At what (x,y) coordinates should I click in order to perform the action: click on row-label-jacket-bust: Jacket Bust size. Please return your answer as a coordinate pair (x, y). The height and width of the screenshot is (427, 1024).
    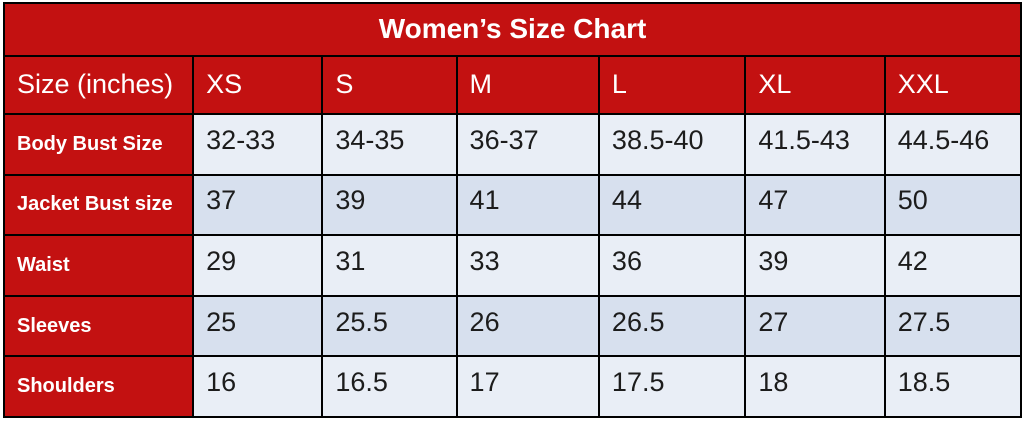
    Looking at the image, I should click on (98, 205).